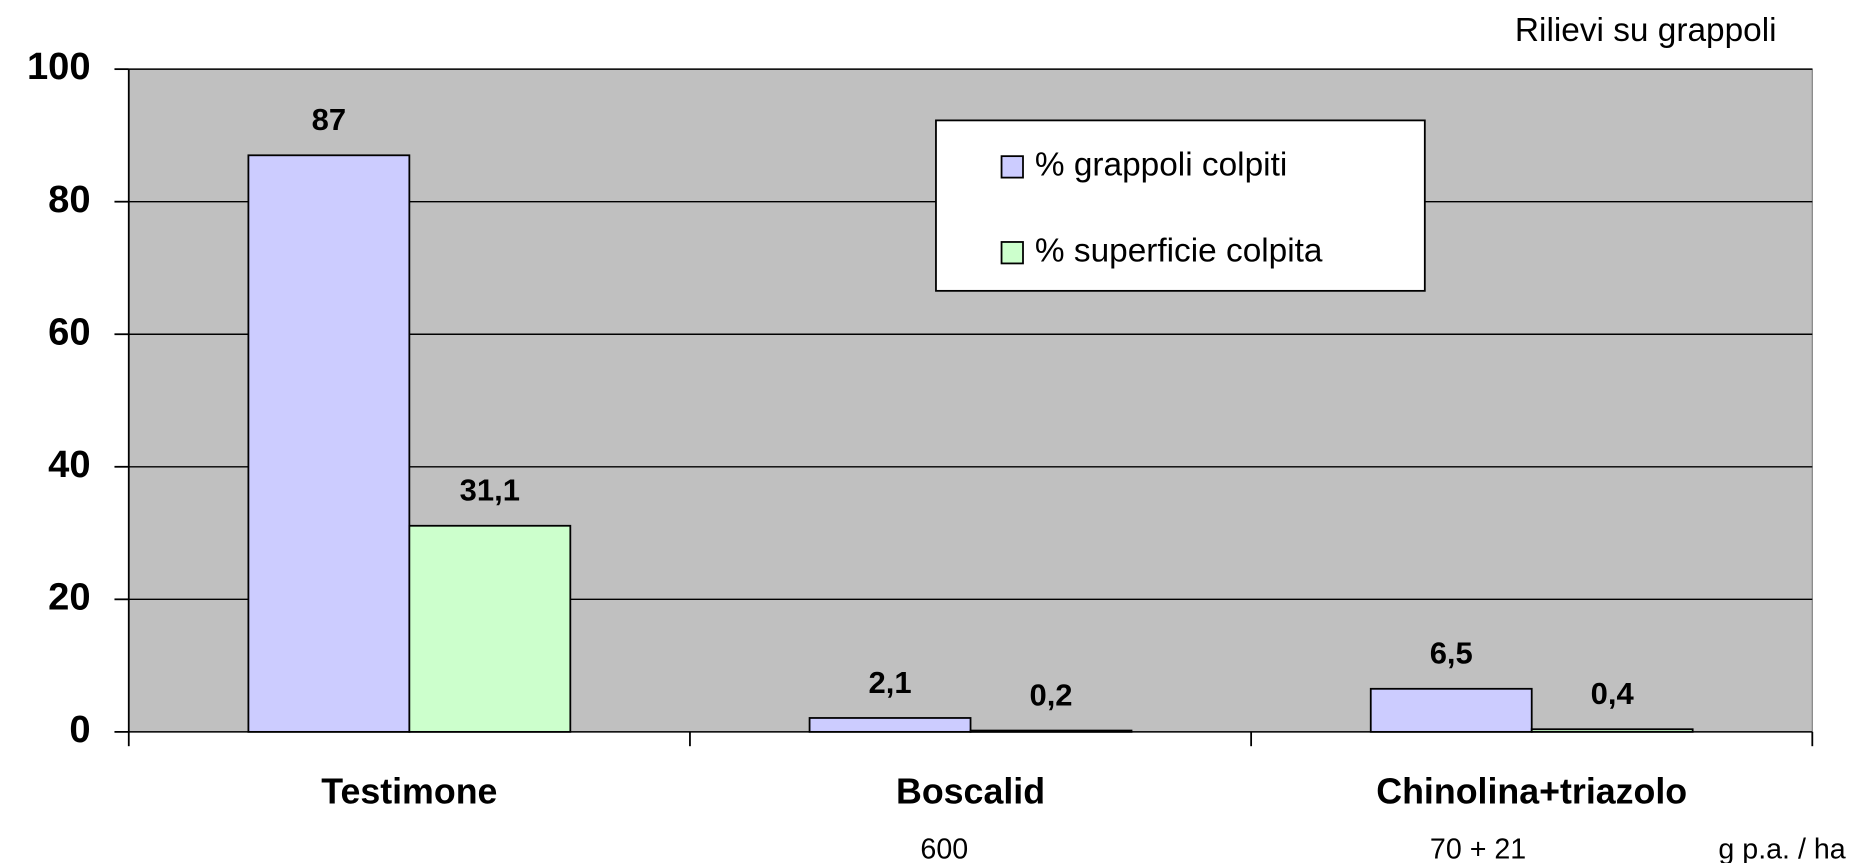 Image resolution: width=1860 pixels, height=863 pixels. I want to click on value-label: 6,5, so click(1451, 653).